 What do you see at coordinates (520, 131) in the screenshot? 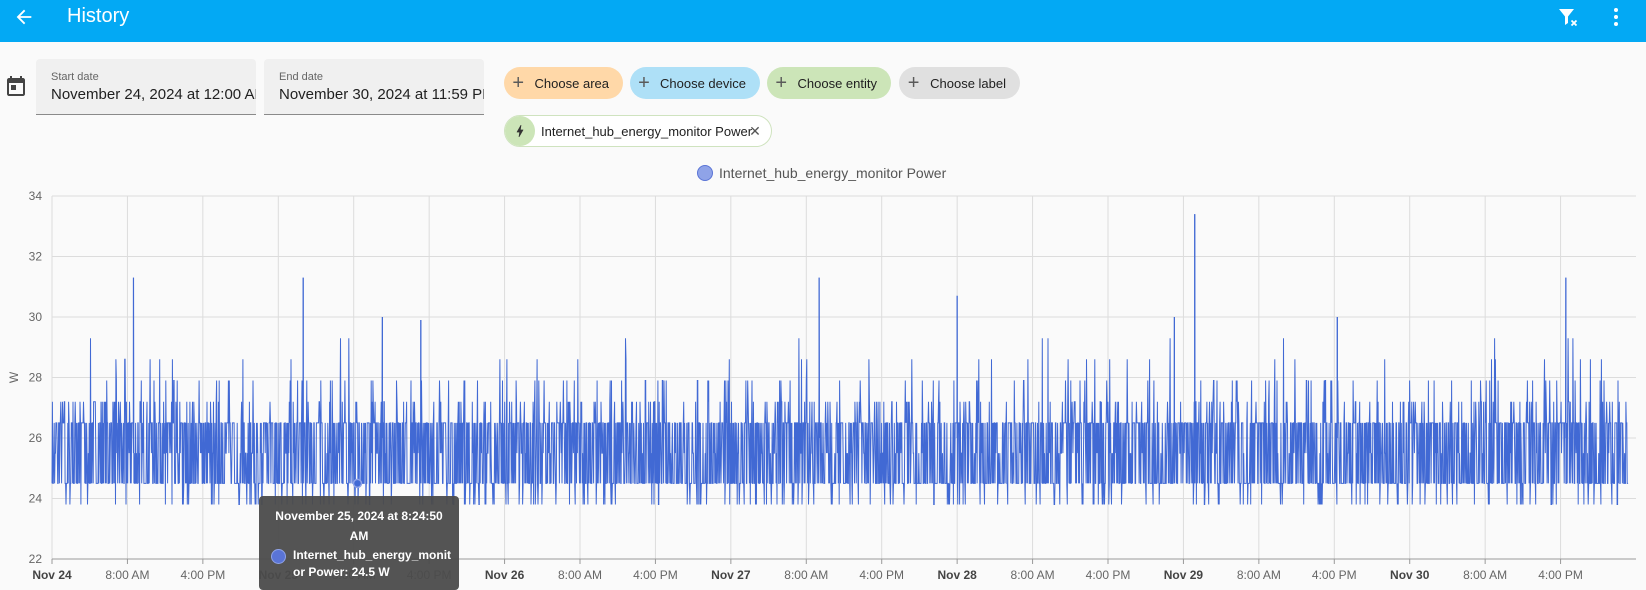
I see `lightning-bolt-icon` at bounding box center [520, 131].